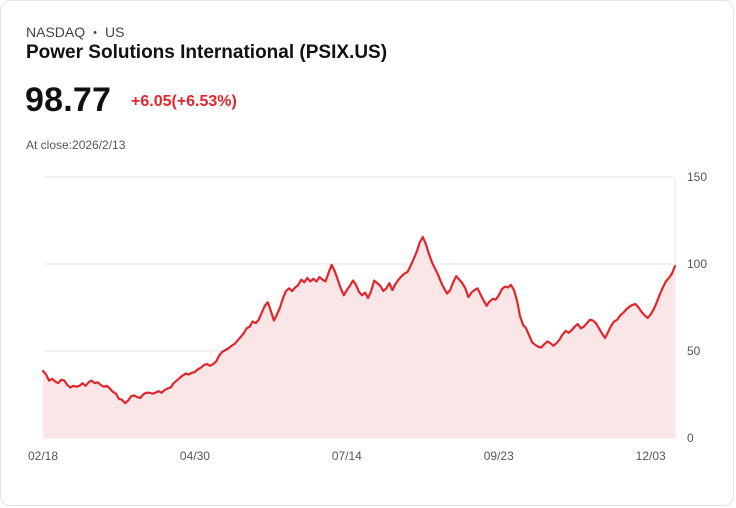 The height and width of the screenshot is (508, 736). What do you see at coordinates (651, 456) in the screenshot?
I see `x-tick-label: 12/03` at bounding box center [651, 456].